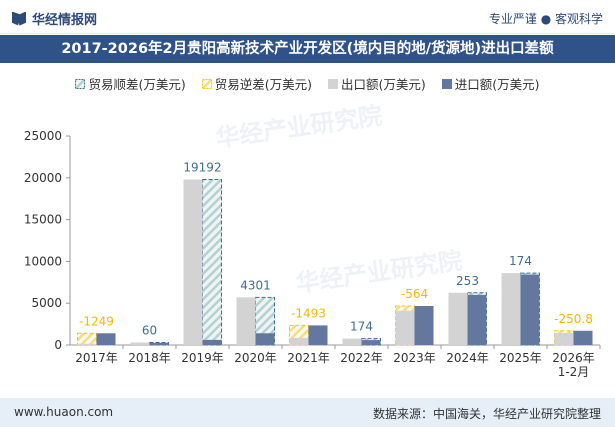 The width and height of the screenshot is (615, 427). I want to click on legend: 贸易顺差(万美元) 贸易逆差(万美元) 出口额(万美元) 进口额(万美元), so click(307, 83).